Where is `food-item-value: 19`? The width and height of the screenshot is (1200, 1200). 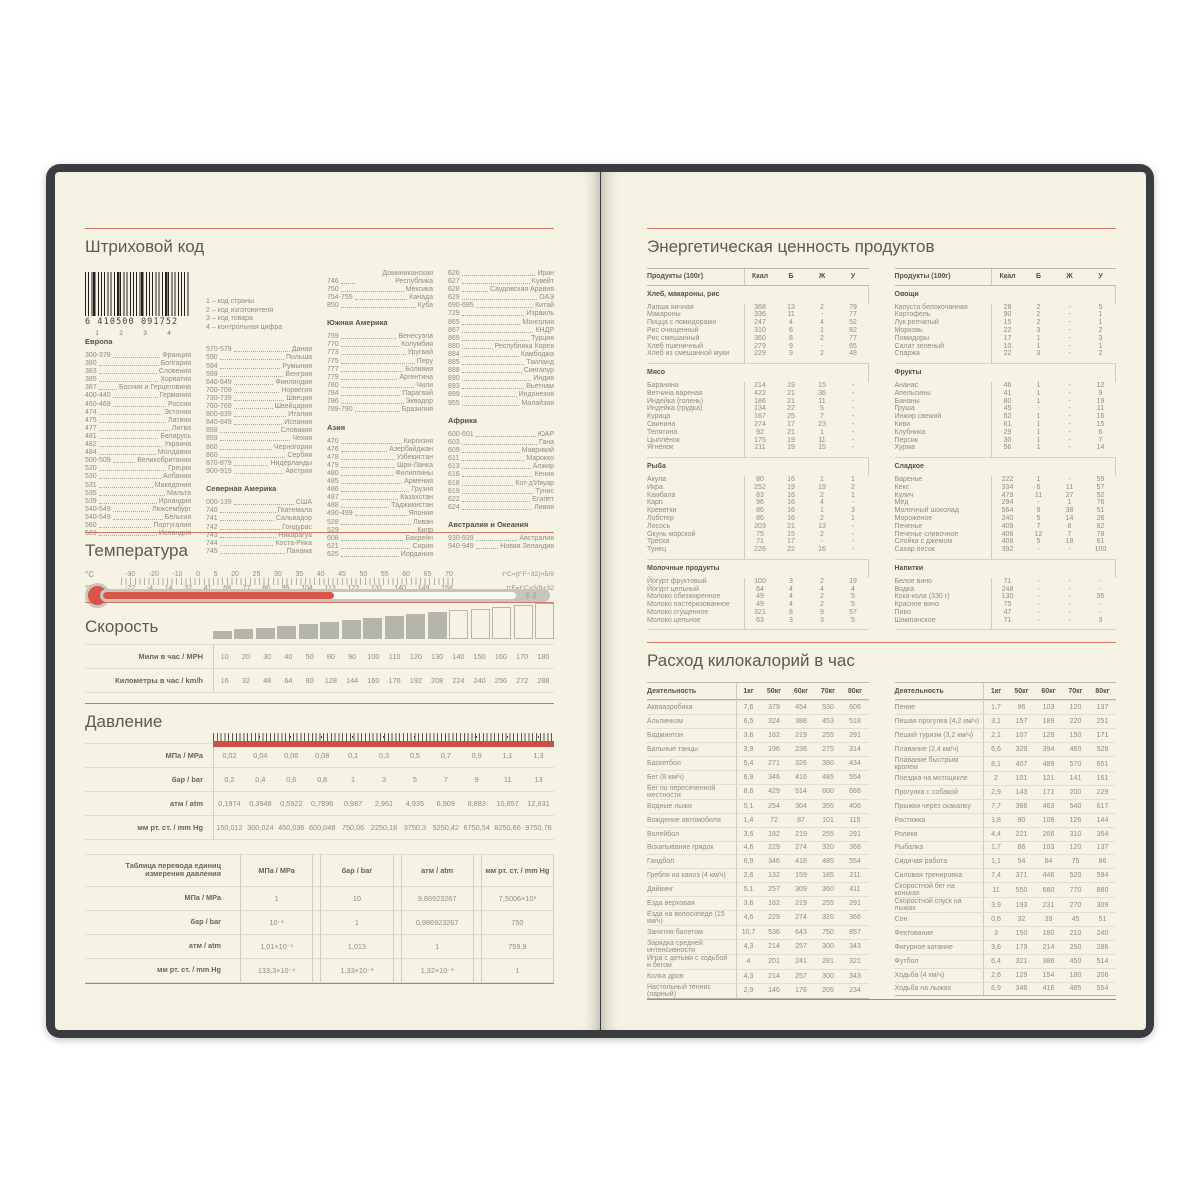 food-item-value: 19 is located at coordinates (1100, 401).